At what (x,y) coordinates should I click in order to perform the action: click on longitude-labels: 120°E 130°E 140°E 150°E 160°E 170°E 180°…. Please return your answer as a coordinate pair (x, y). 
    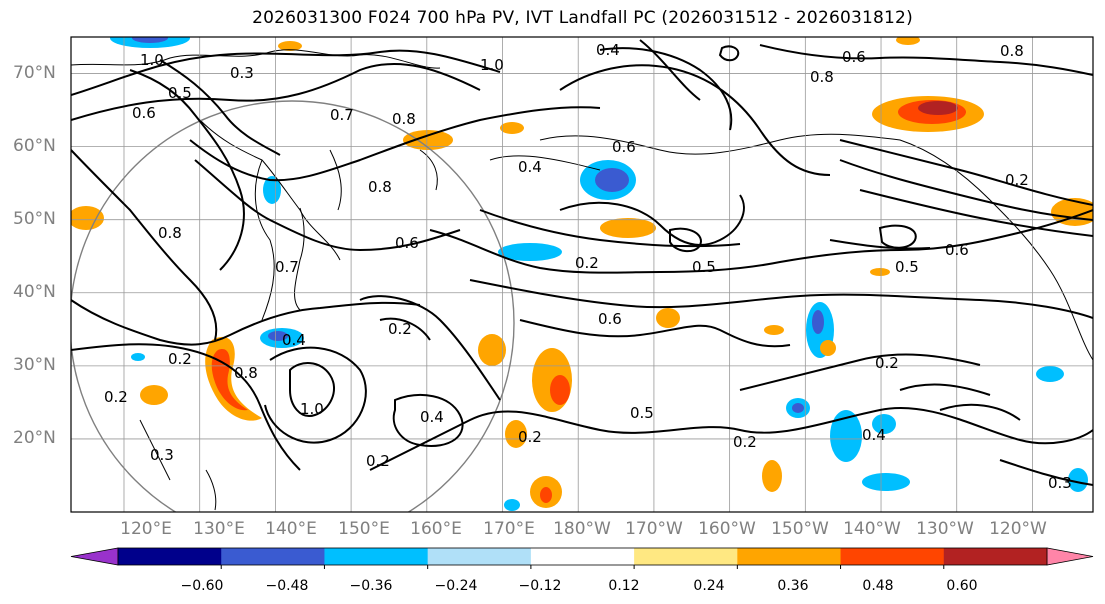
    Looking at the image, I should click on (583, 529).